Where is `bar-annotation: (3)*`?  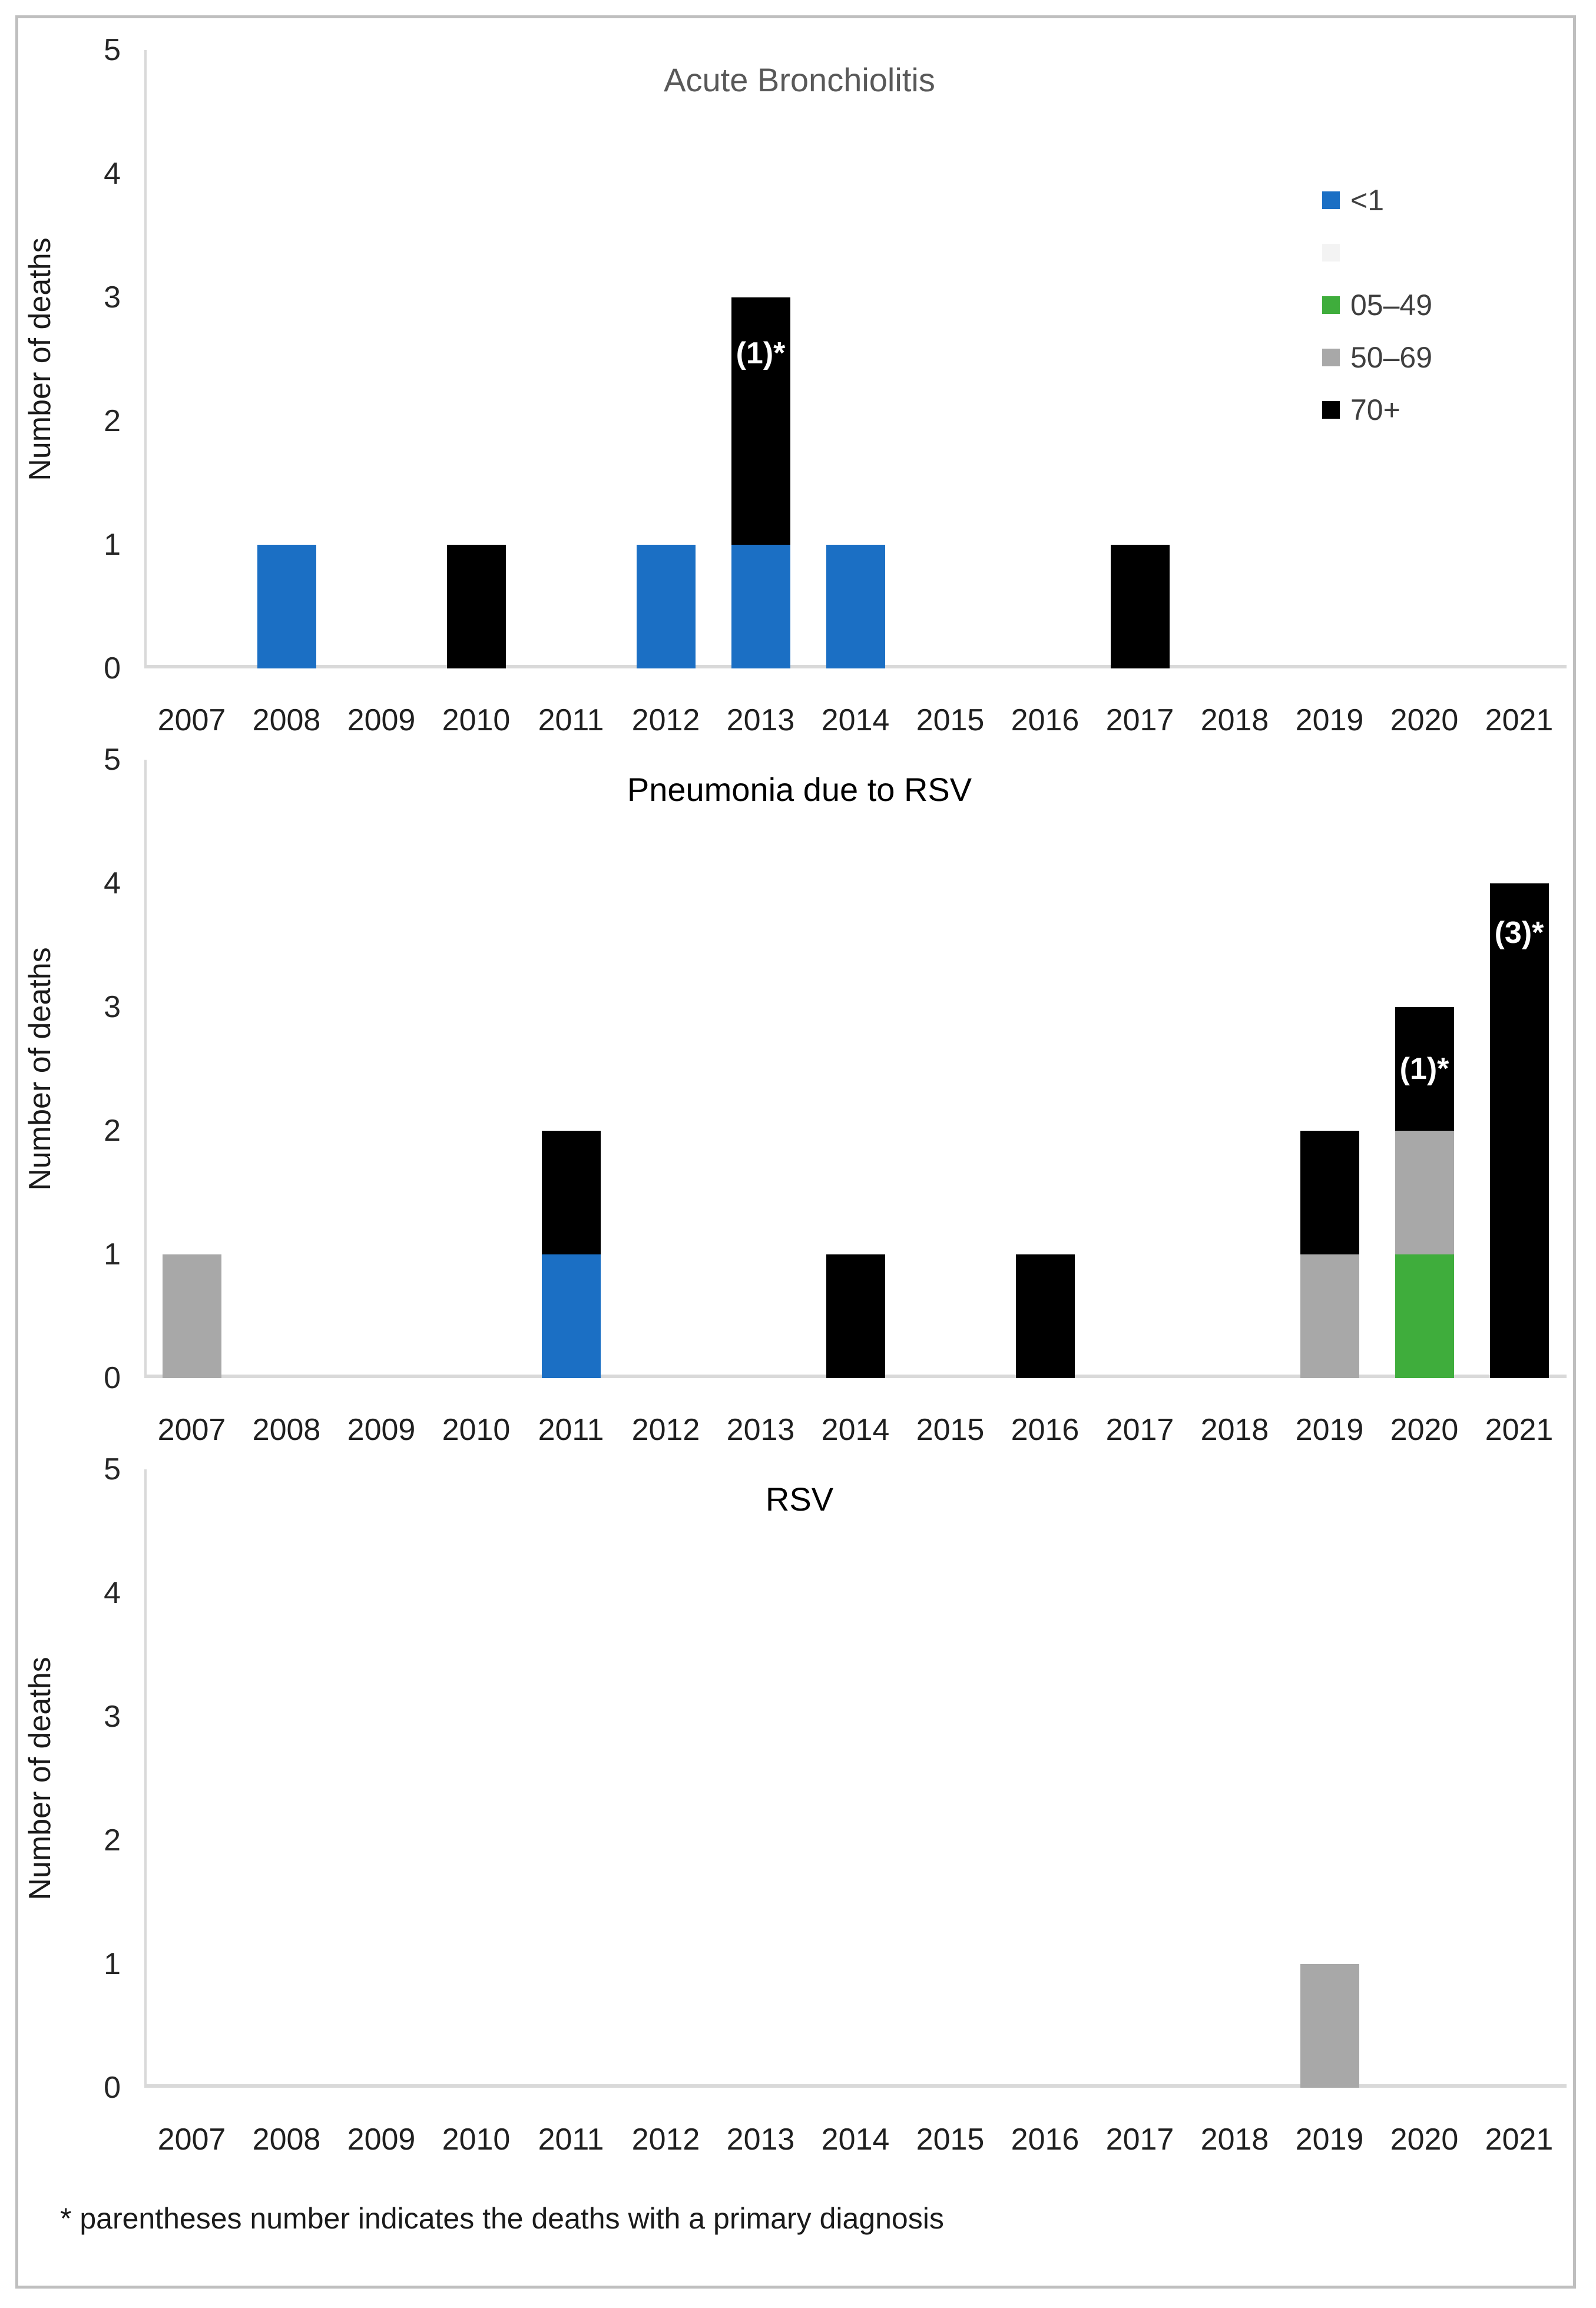
bar-annotation: (3)* is located at coordinates (1519, 933).